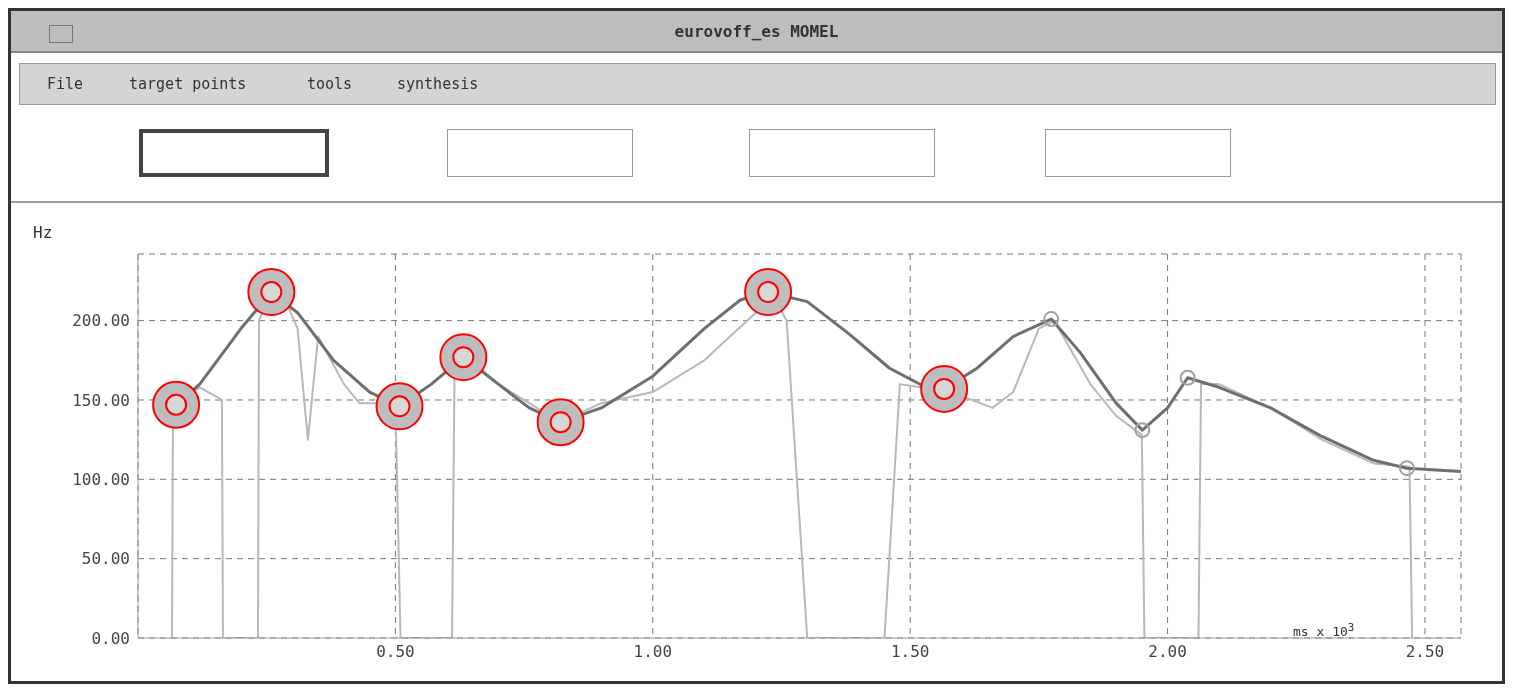  Describe the element at coordinates (756, 32) in the screenshot. I see `chart-title: eurovoff_es MOMEL` at that location.